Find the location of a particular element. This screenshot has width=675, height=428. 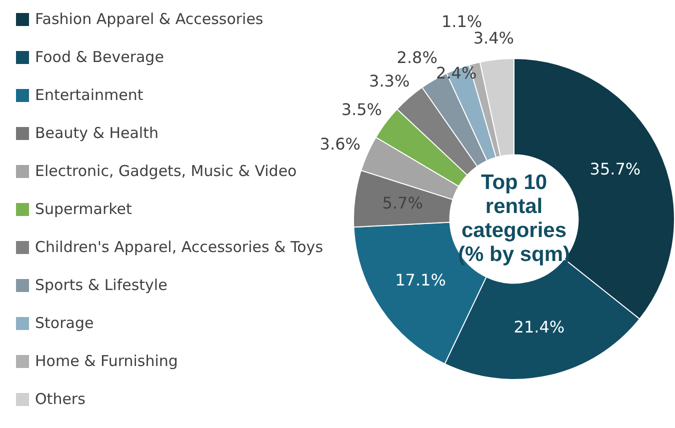

legend-label: Home & Furnishing is located at coordinates (106, 361).